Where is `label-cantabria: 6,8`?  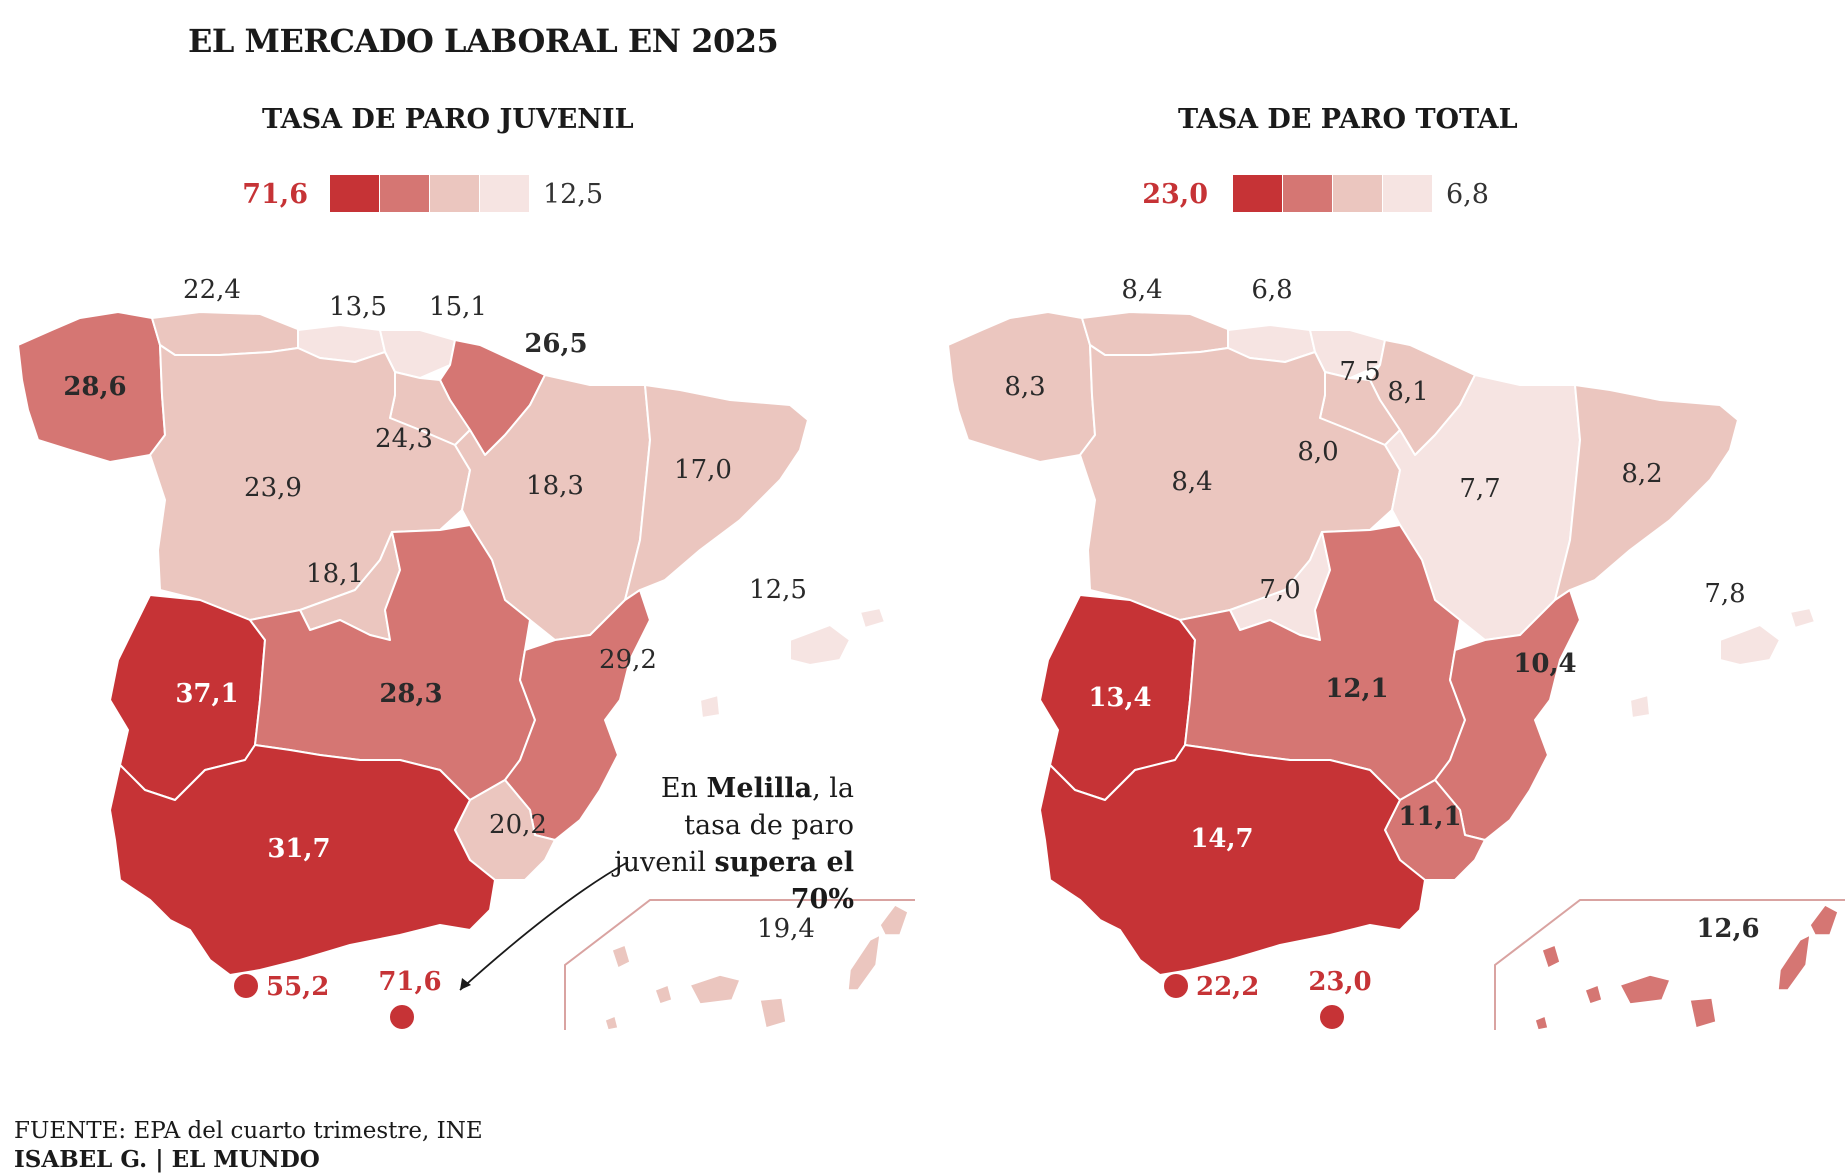
label-cantabria: 6,8 is located at coordinates (1271, 290).